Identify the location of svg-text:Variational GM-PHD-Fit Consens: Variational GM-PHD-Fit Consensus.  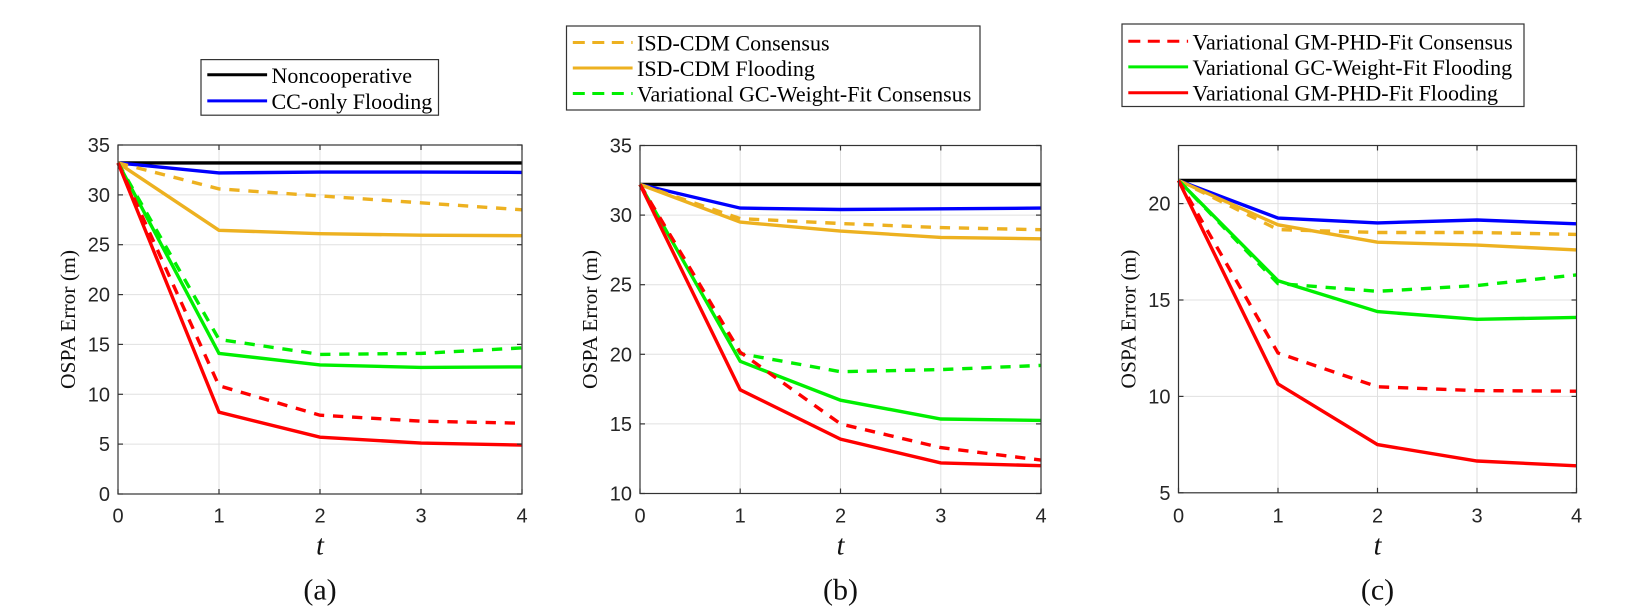
(1353, 41).